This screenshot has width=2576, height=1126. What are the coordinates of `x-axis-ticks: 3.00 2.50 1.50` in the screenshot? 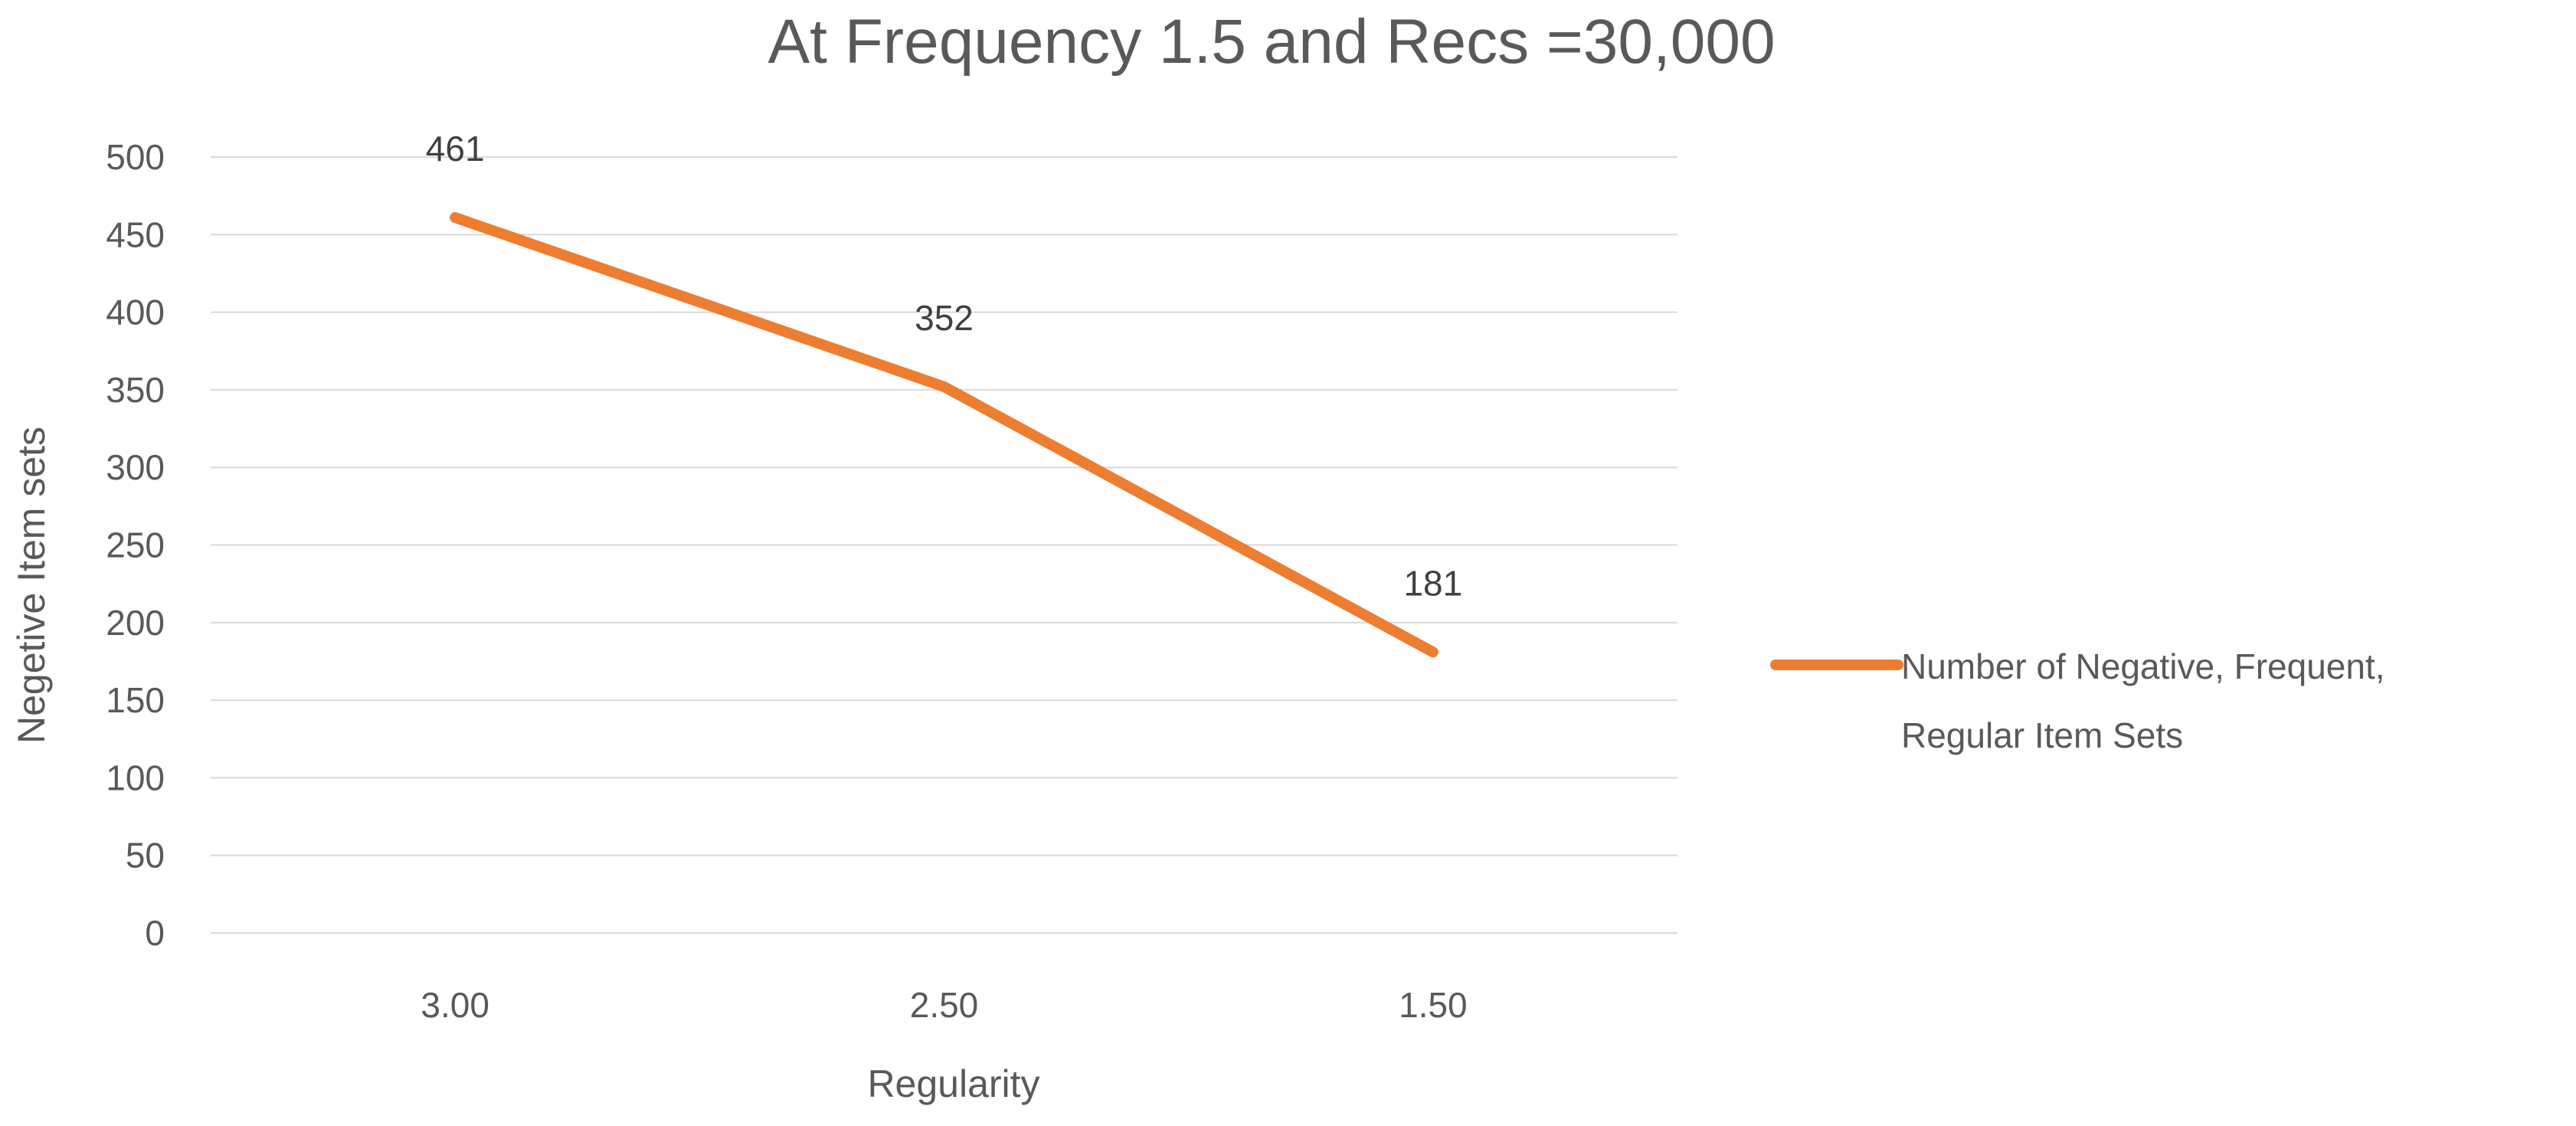 It's located at (944, 1005).